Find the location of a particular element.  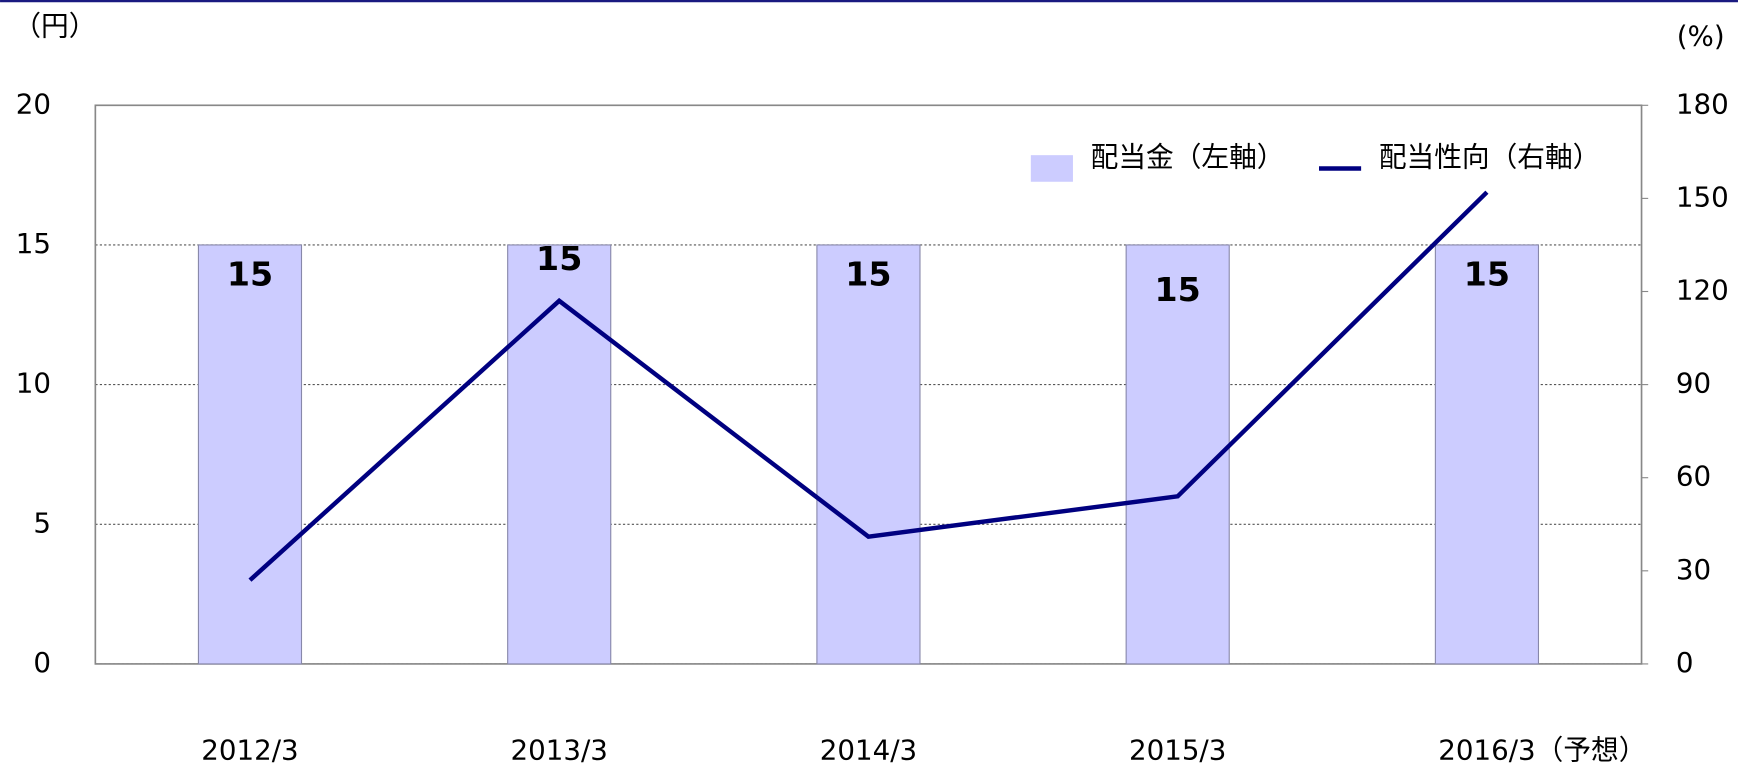

y-tick-label: 10 is located at coordinates (33, 383).